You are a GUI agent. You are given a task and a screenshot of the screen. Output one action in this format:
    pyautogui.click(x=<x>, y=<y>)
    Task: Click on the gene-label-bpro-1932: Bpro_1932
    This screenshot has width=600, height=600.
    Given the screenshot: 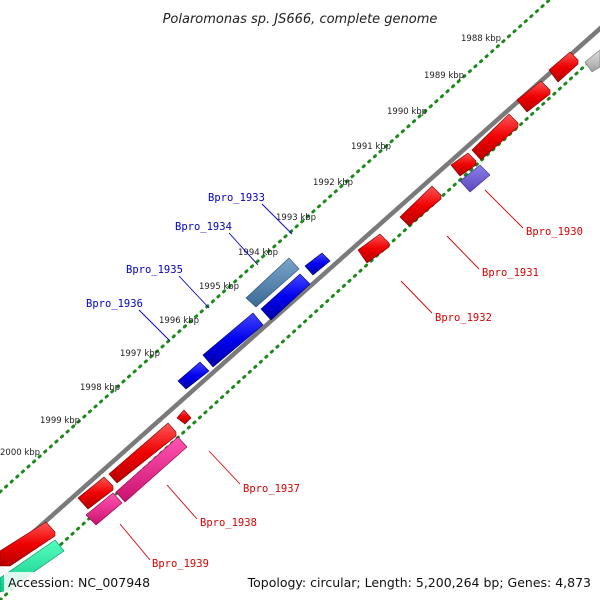 What is the action you would take?
    pyautogui.click(x=463, y=318)
    